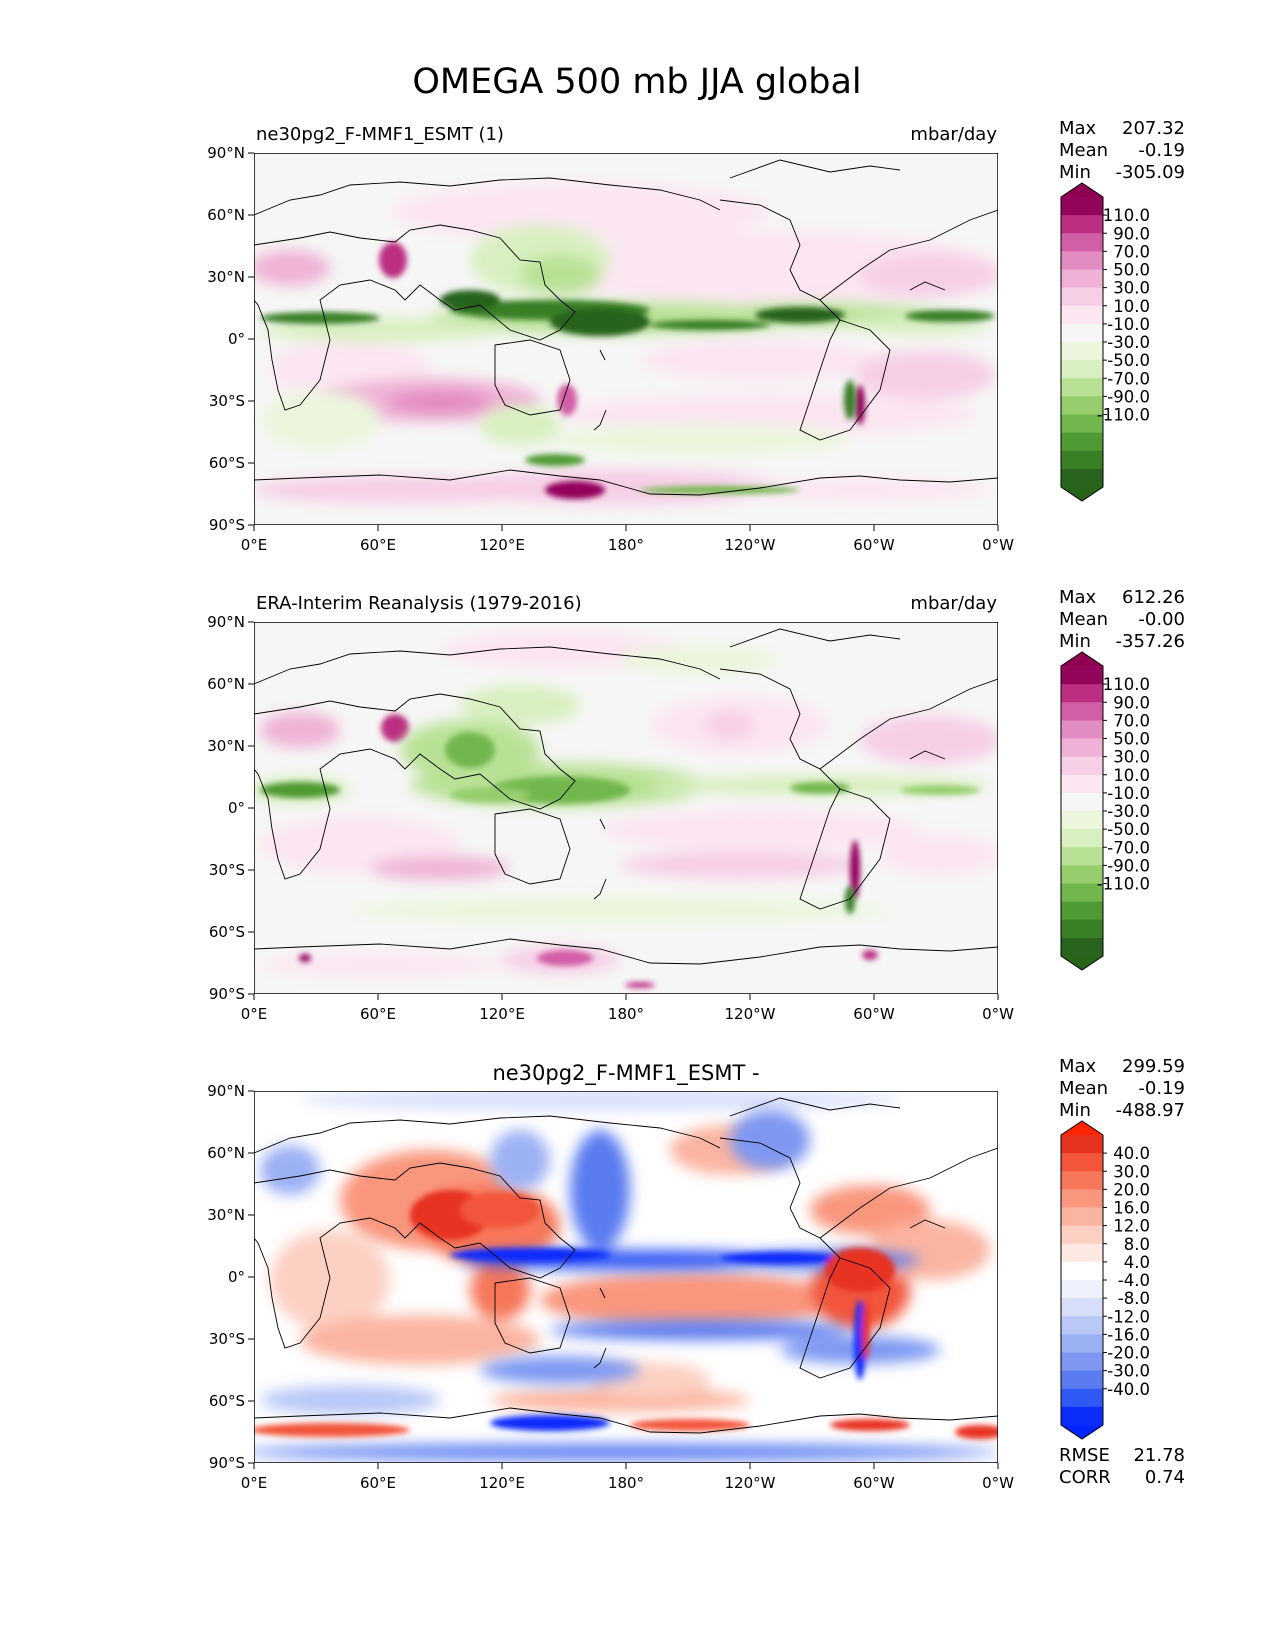 The width and height of the screenshot is (1275, 1650). What do you see at coordinates (227, 932) in the screenshot?
I see `lat-tick-label: 60°S` at bounding box center [227, 932].